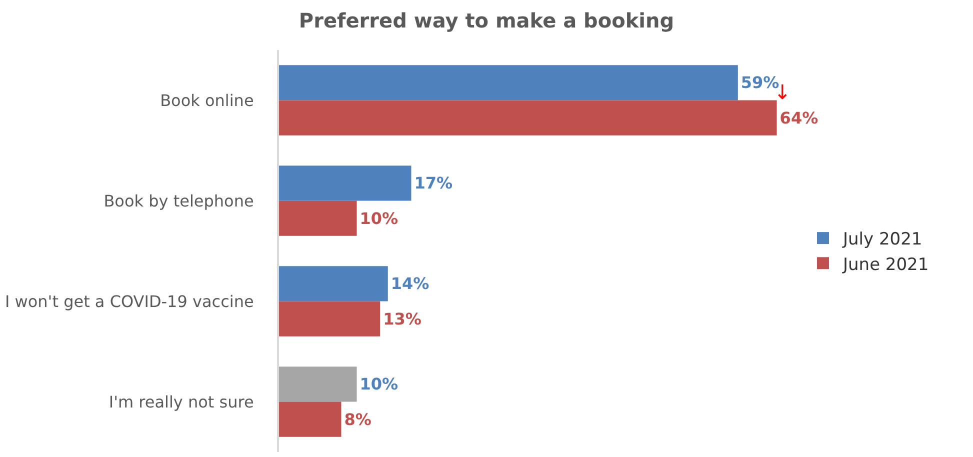 Image resolution: width=973 pixels, height=457 pixels. Describe the element at coordinates (181, 402) in the screenshot. I see `y-tick-label: I'm really not sure` at that location.